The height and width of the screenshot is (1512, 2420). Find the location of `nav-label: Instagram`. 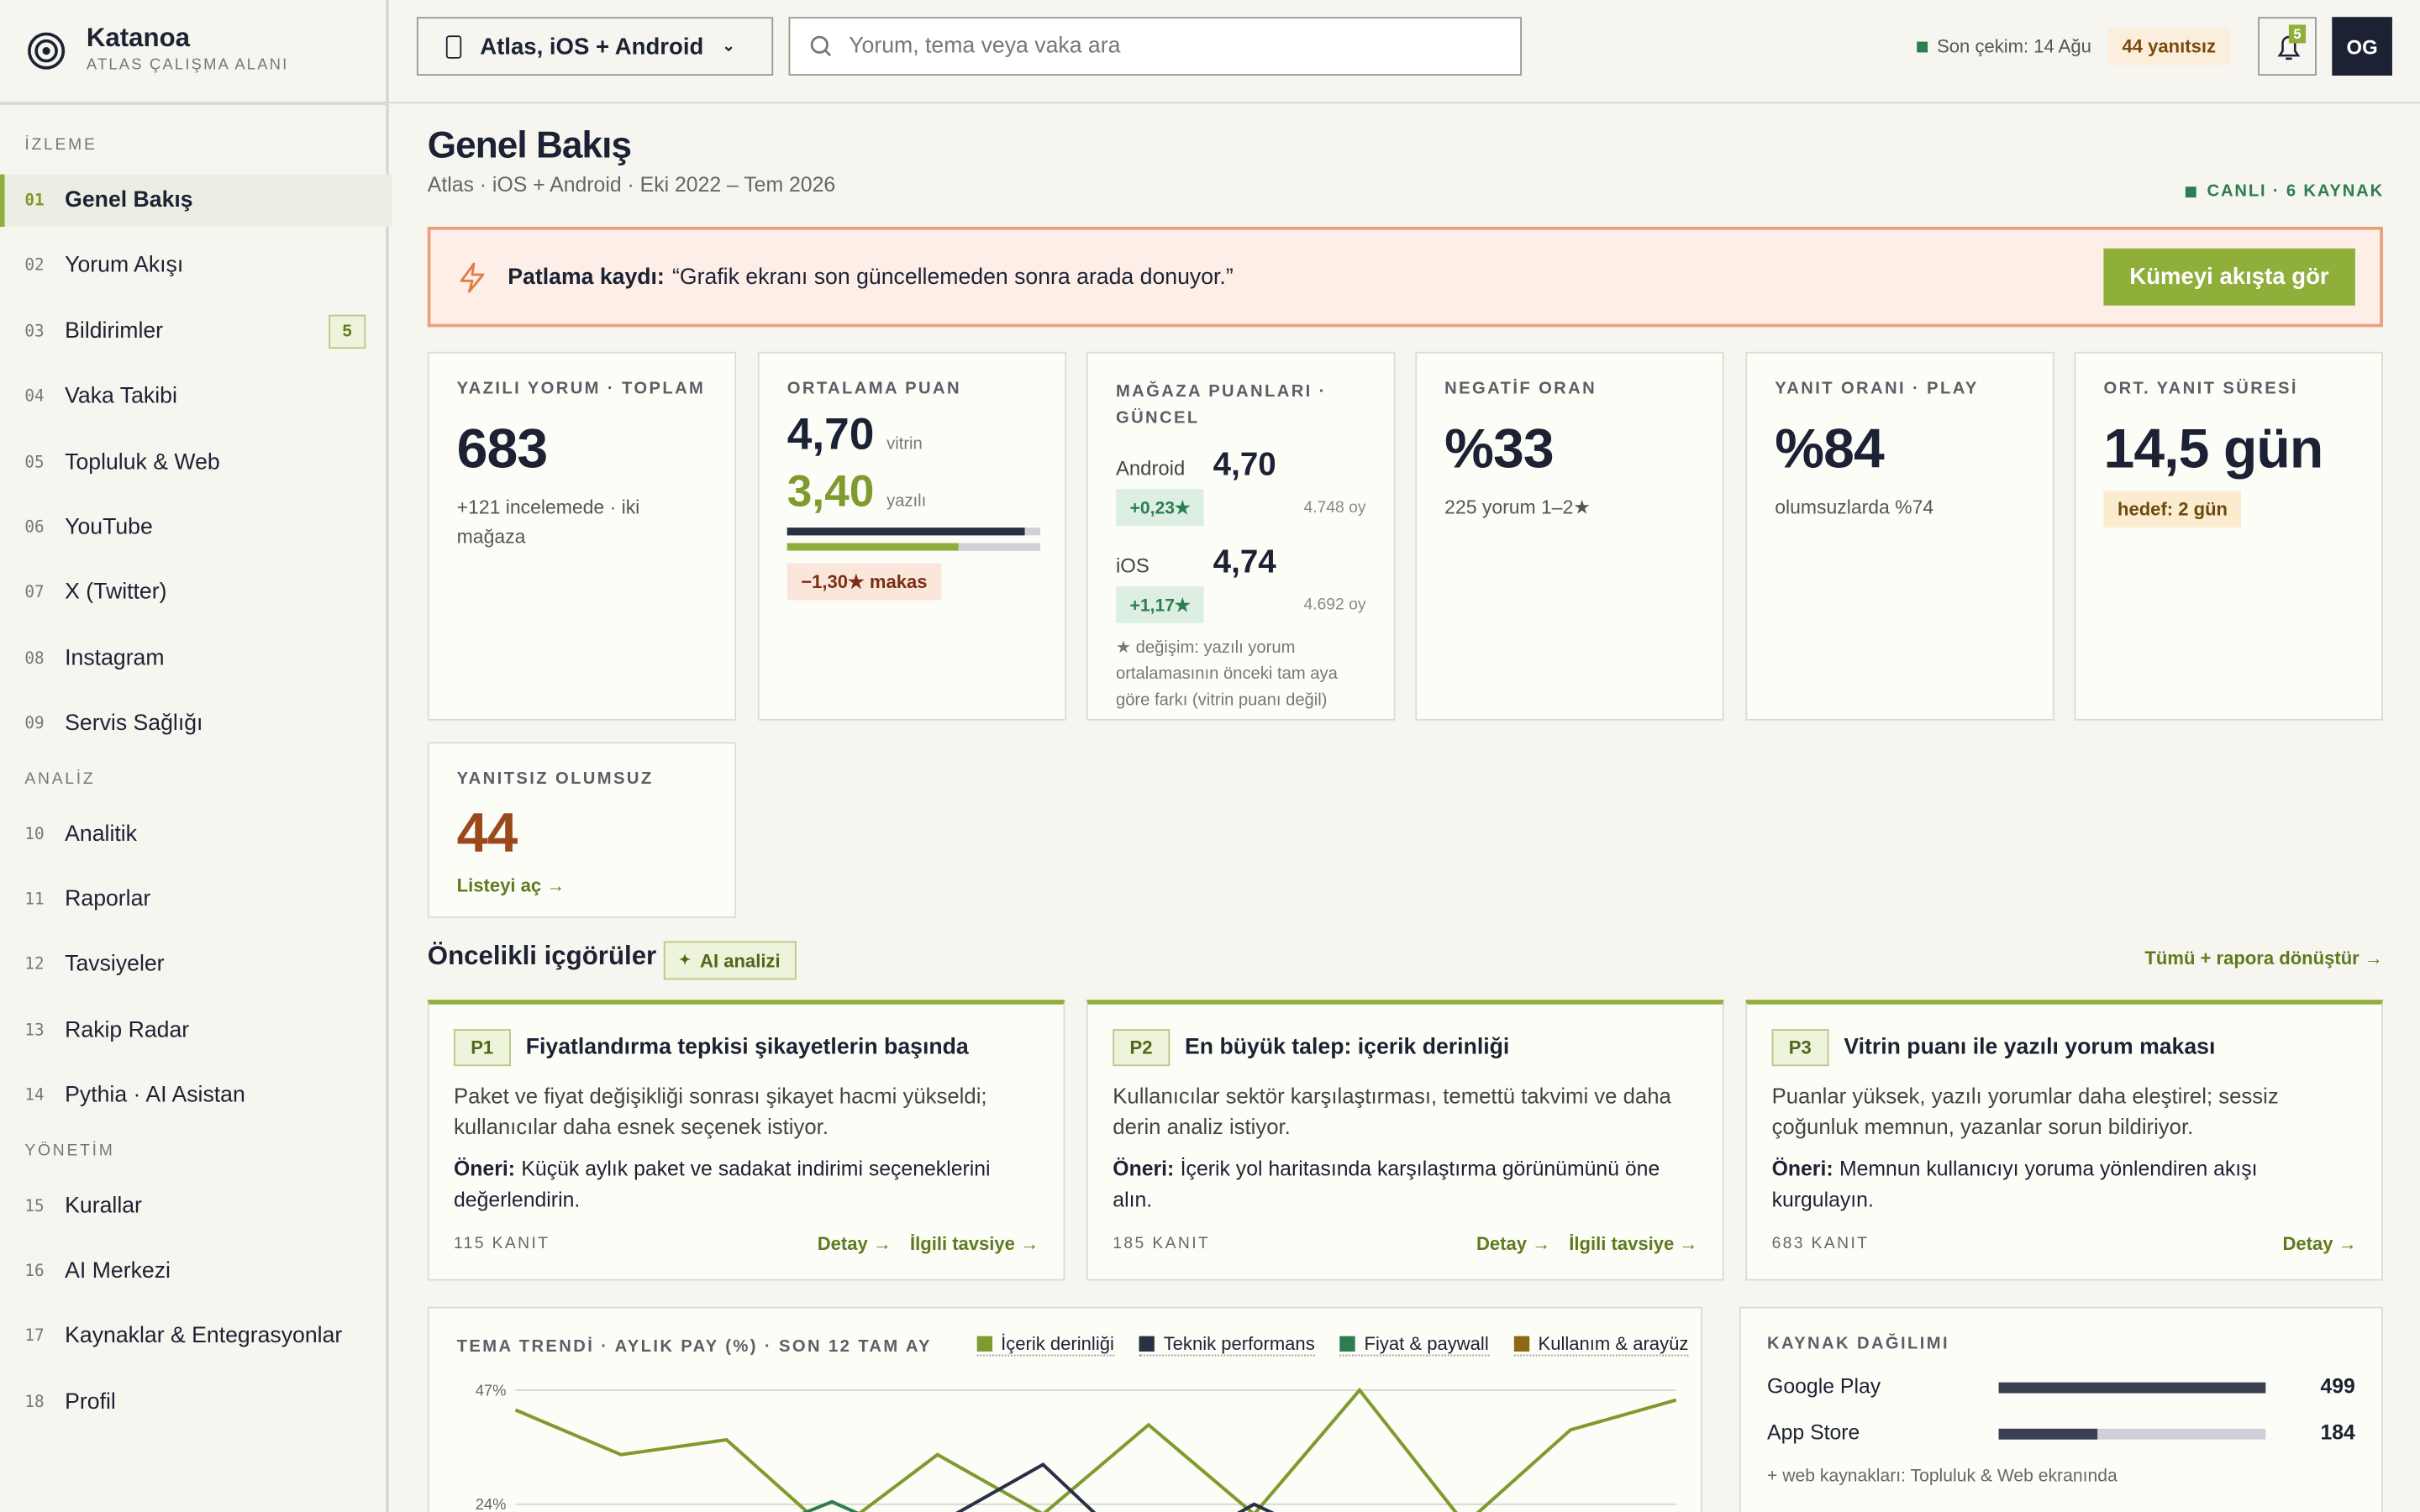

nav-label: Instagram is located at coordinates (115, 658).